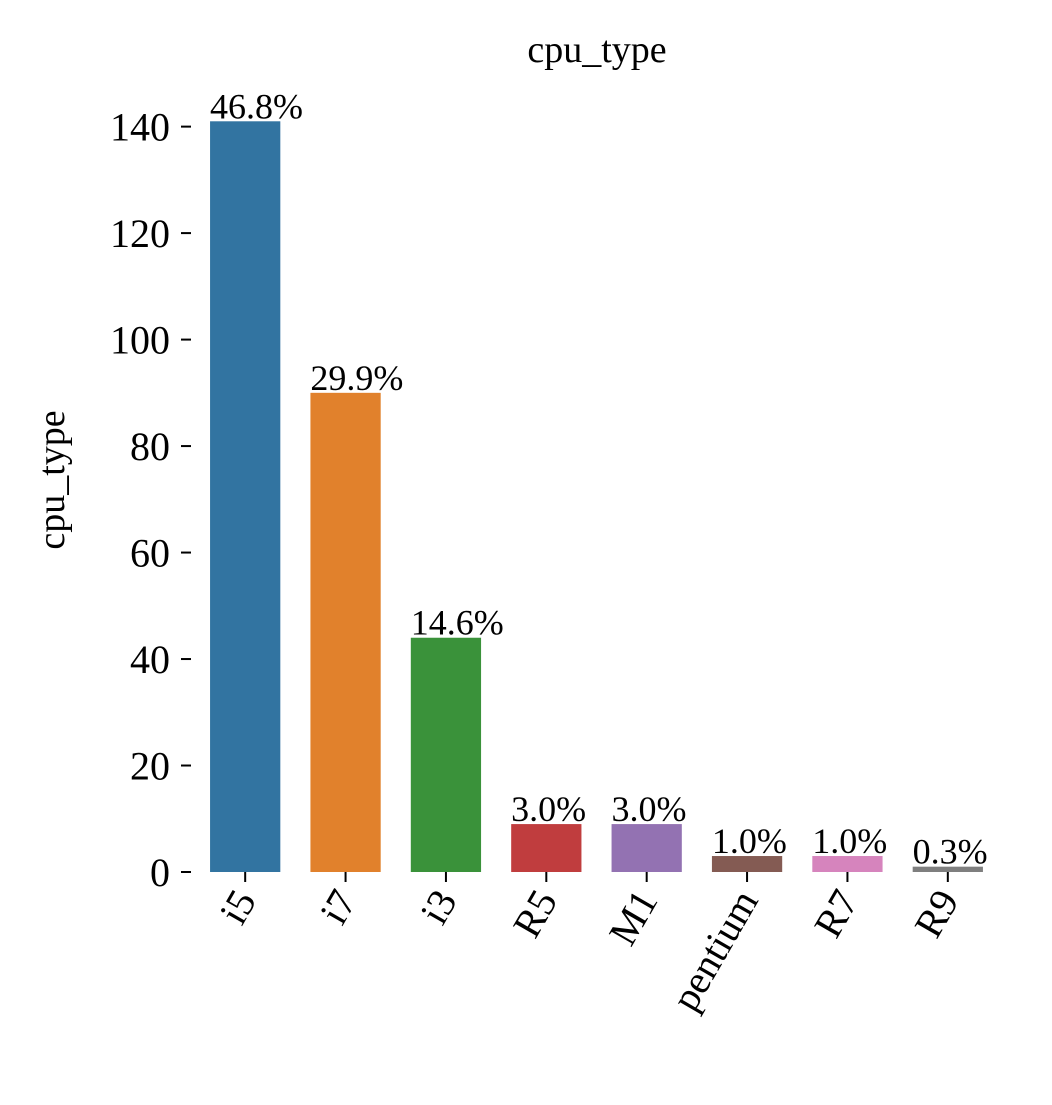  I want to click on x-tick-label: M1, so click(633, 917).